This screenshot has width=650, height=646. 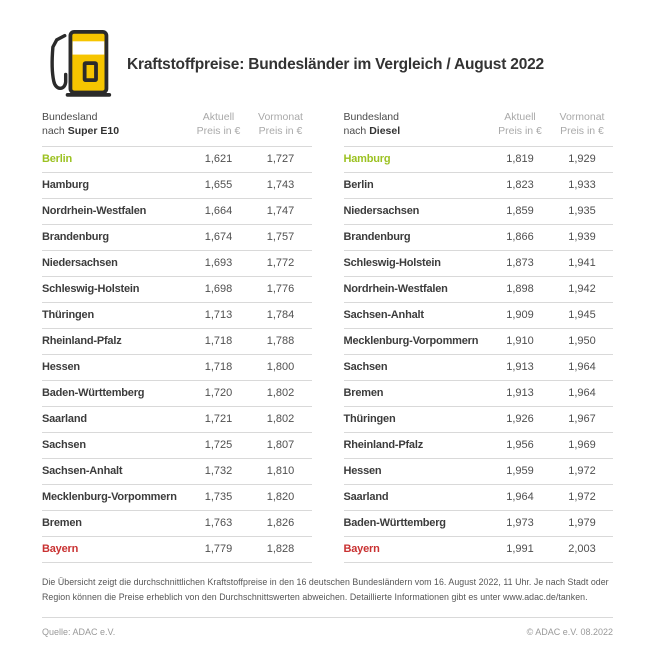 I want to click on column-header-bundesland: Bundesland nach Super E10, so click(x=115, y=128).